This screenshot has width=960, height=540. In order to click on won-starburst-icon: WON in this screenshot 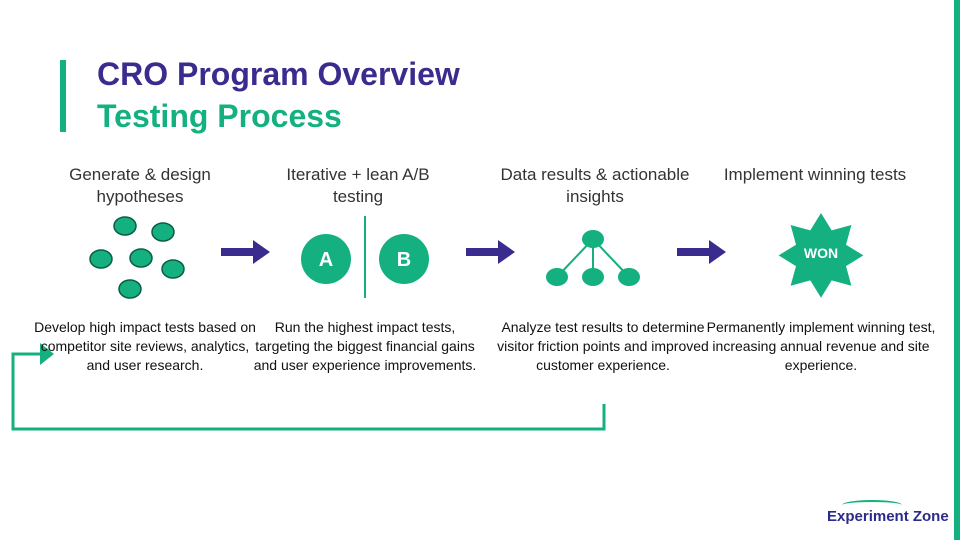, I will do `click(821, 255)`.